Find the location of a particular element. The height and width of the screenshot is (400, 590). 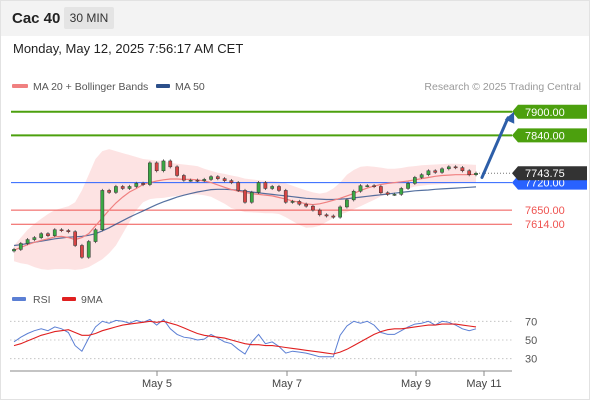

projection-arrow-shaft is located at coordinates (495, 147).